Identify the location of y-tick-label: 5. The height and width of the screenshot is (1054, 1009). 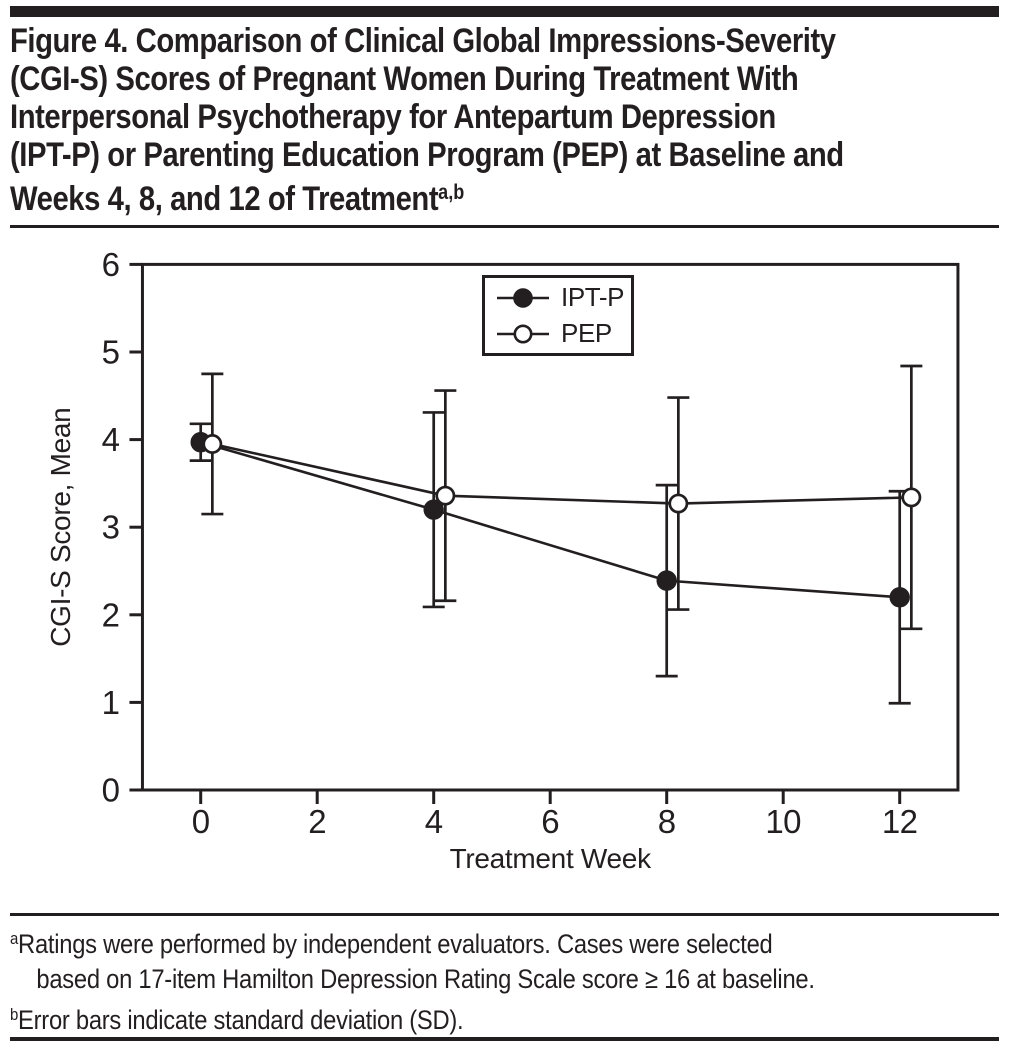
(111, 352).